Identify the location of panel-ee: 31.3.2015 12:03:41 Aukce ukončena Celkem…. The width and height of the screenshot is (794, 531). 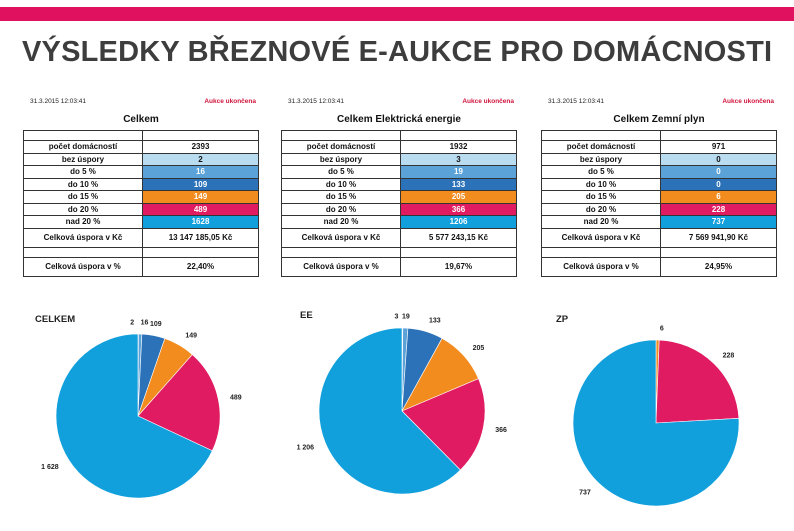
(399, 185).